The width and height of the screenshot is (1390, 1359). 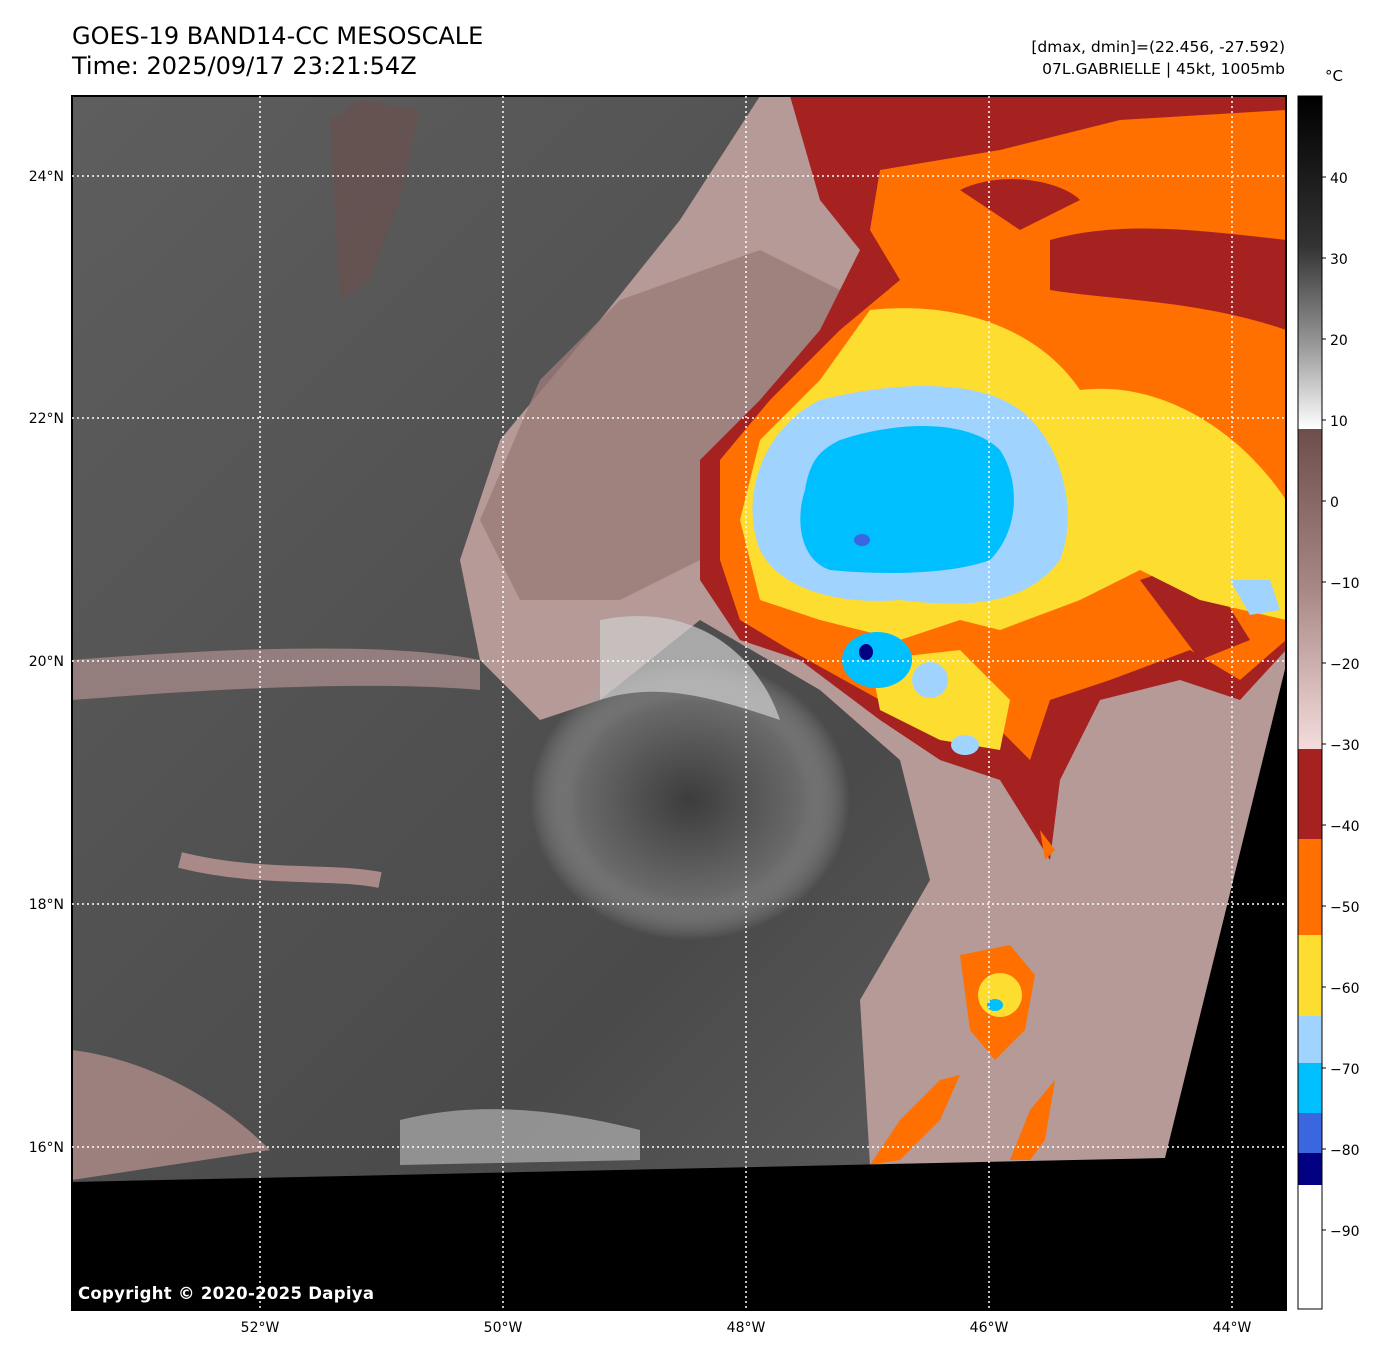 I want to click on timestamp: Time: 2025/09/17 23:21:54Z, so click(x=244, y=66).